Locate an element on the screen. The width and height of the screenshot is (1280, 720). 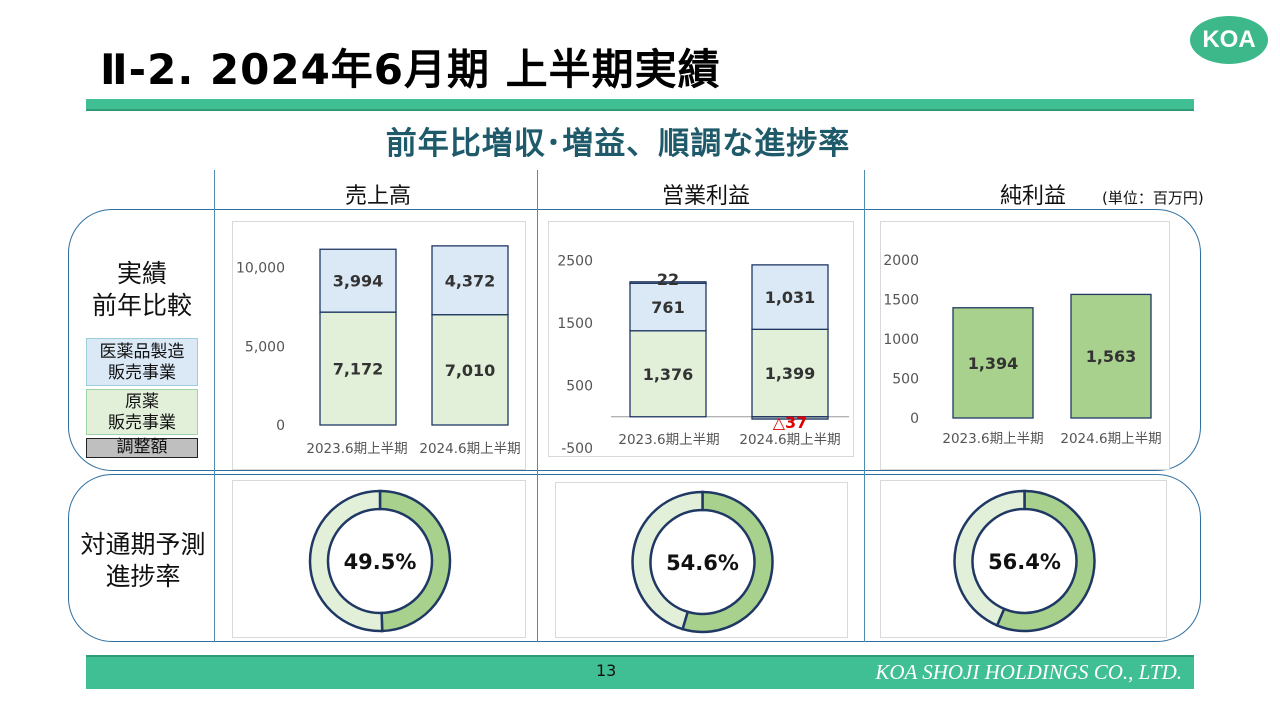
legend-raw: 原薬 販売事業 is located at coordinates (142, 412).